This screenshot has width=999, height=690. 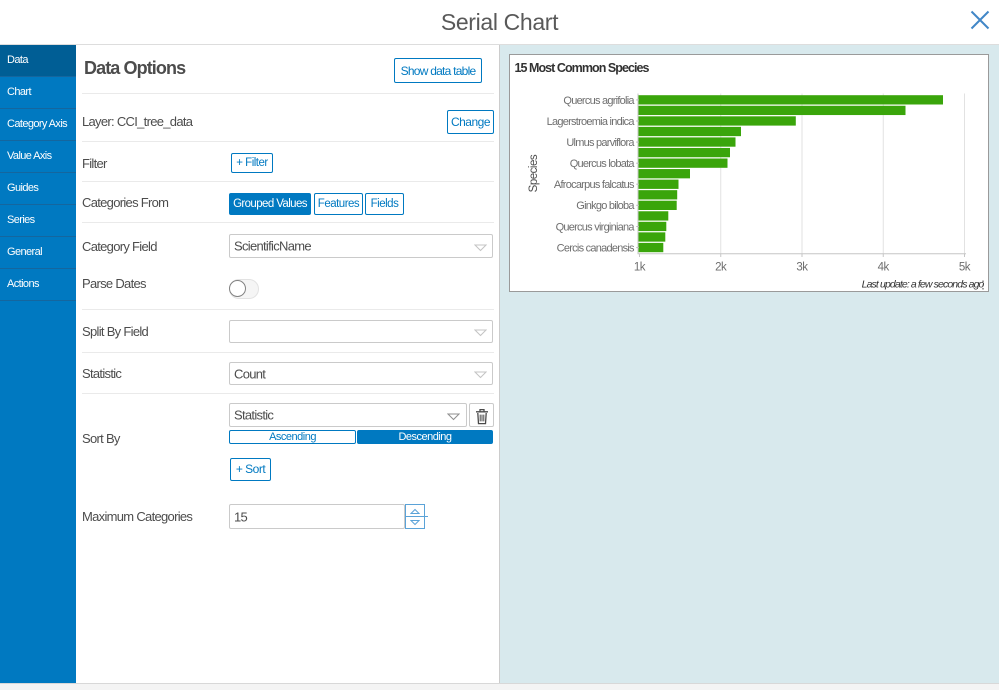 What do you see at coordinates (599, 101) in the screenshot?
I see `svg-text: Quercus agrifolia` at bounding box center [599, 101].